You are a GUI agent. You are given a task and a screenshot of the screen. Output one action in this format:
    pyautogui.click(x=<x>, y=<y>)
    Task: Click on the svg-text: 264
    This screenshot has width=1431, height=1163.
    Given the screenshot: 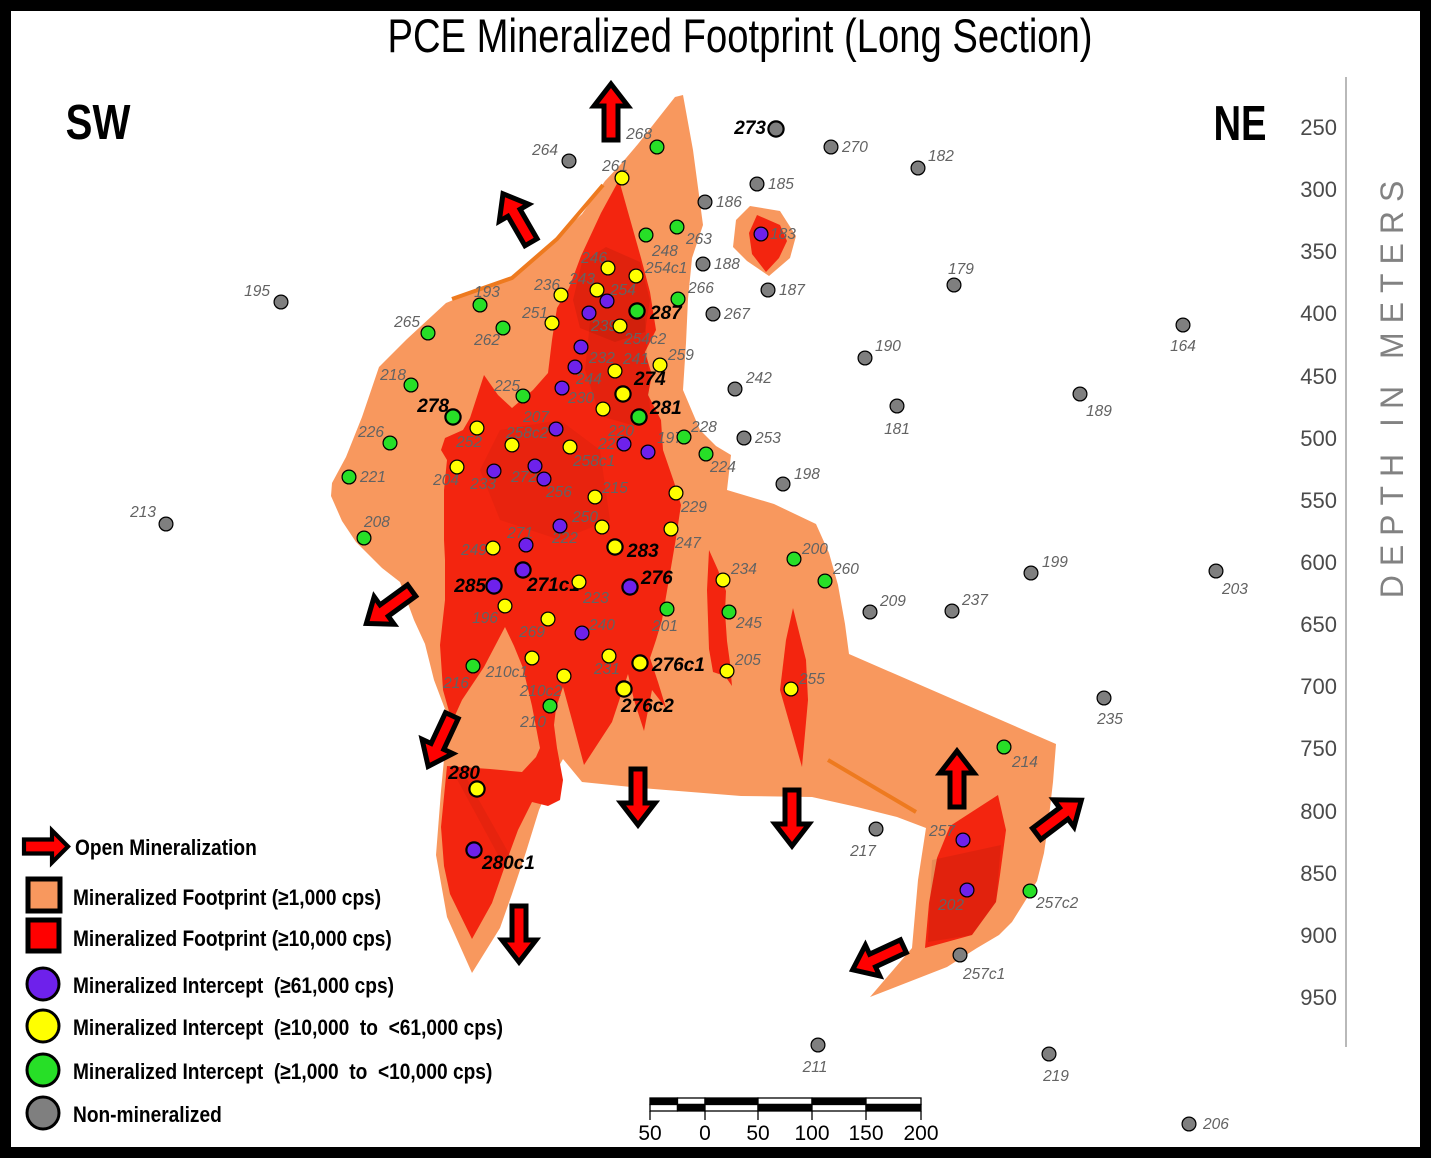 What is the action you would take?
    pyautogui.click(x=544, y=150)
    